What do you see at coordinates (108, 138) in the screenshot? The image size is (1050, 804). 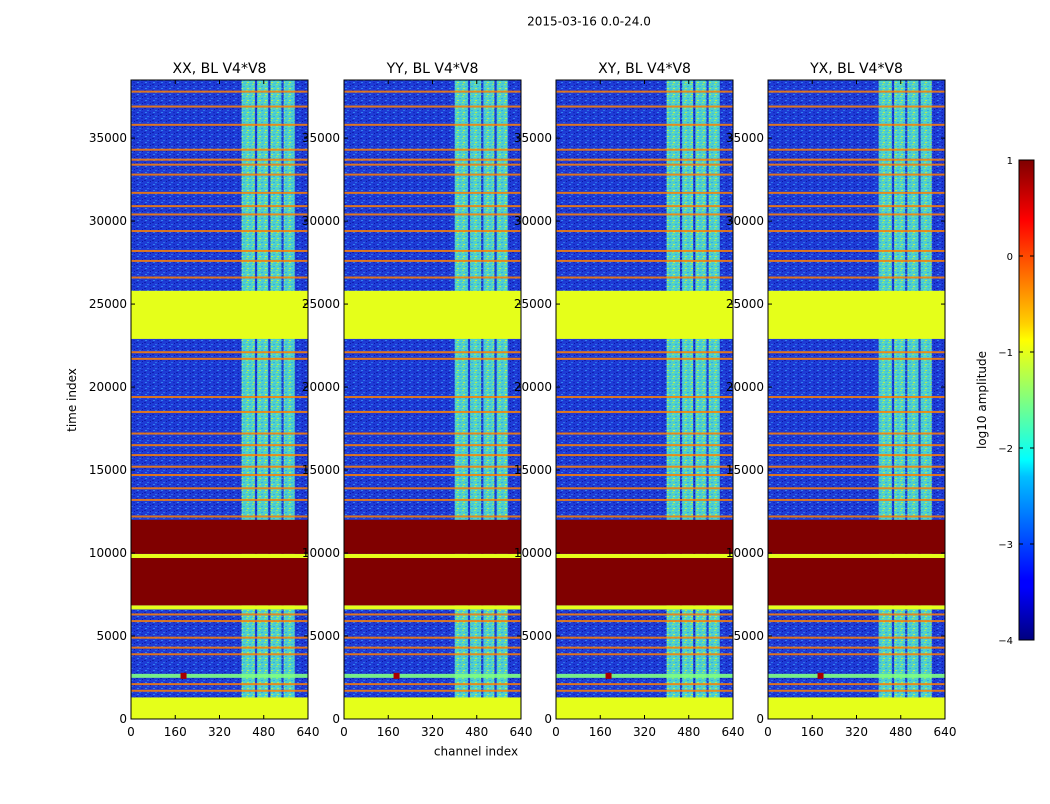 I see `y-tick-label: 35000` at bounding box center [108, 138].